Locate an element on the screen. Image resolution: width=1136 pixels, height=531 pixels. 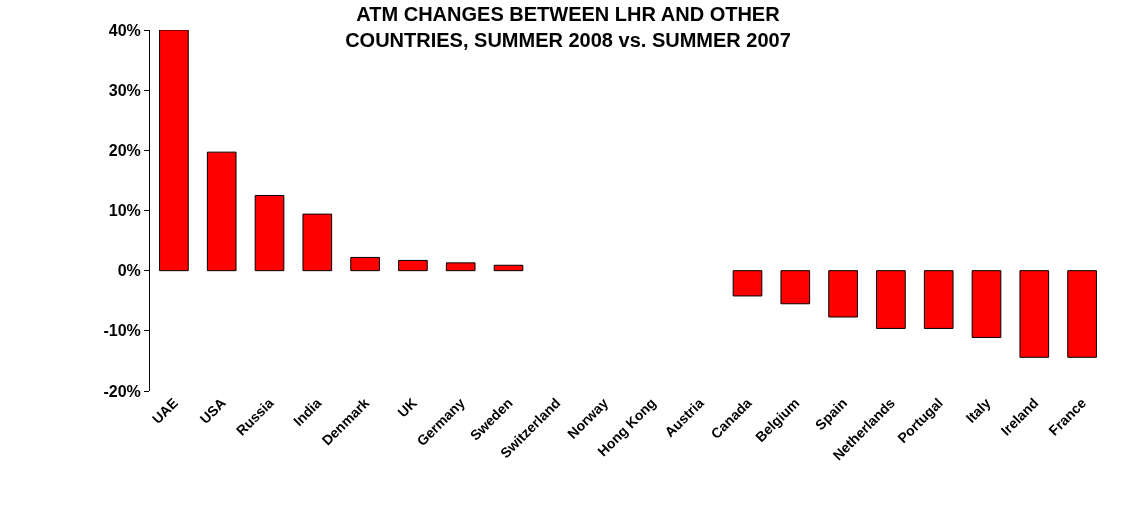
y-tick-label: 10% is located at coordinates (124, 211).